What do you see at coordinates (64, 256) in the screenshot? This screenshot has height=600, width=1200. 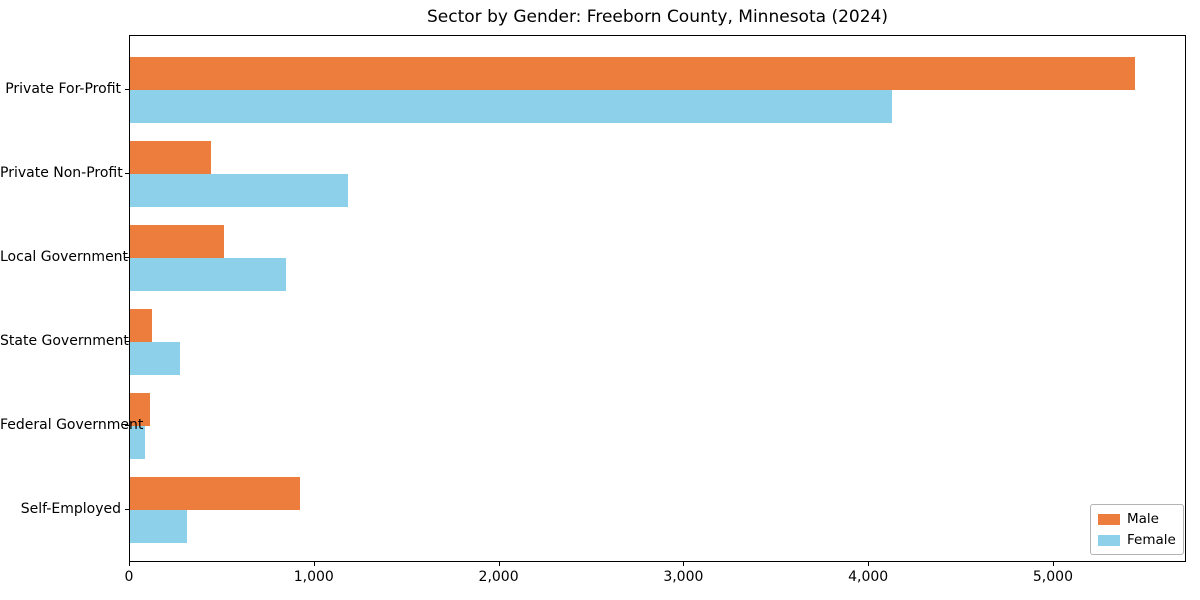 I see `y-axis-label: Local Government` at bounding box center [64, 256].